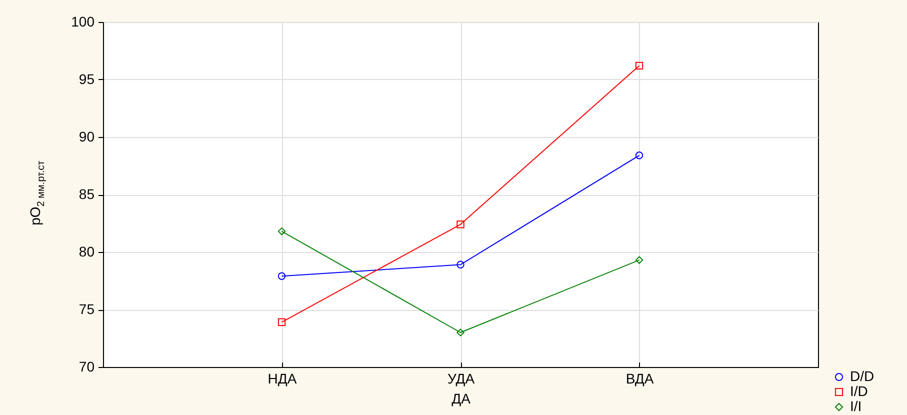  I want to click on y-tick-label: 90, so click(86, 136).